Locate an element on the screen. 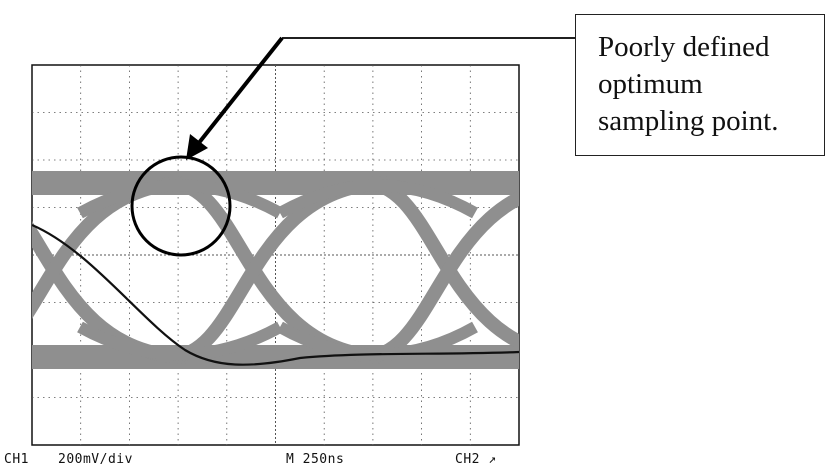  voltage-scale: 200mV/div is located at coordinates (95, 459).